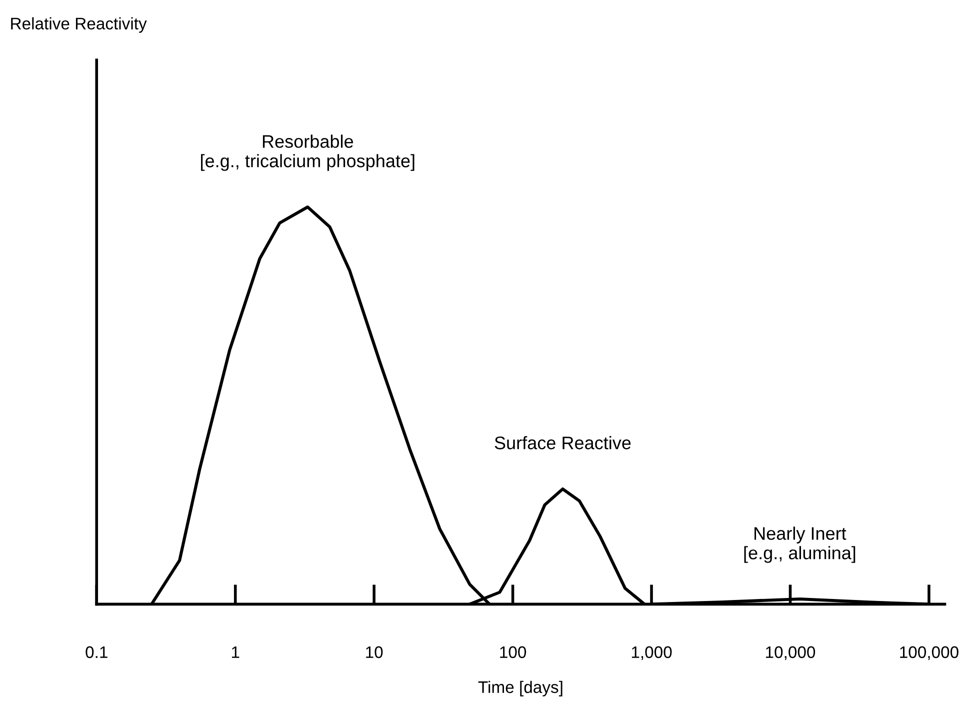  I want to click on x-tick-label: 100, so click(513, 652).